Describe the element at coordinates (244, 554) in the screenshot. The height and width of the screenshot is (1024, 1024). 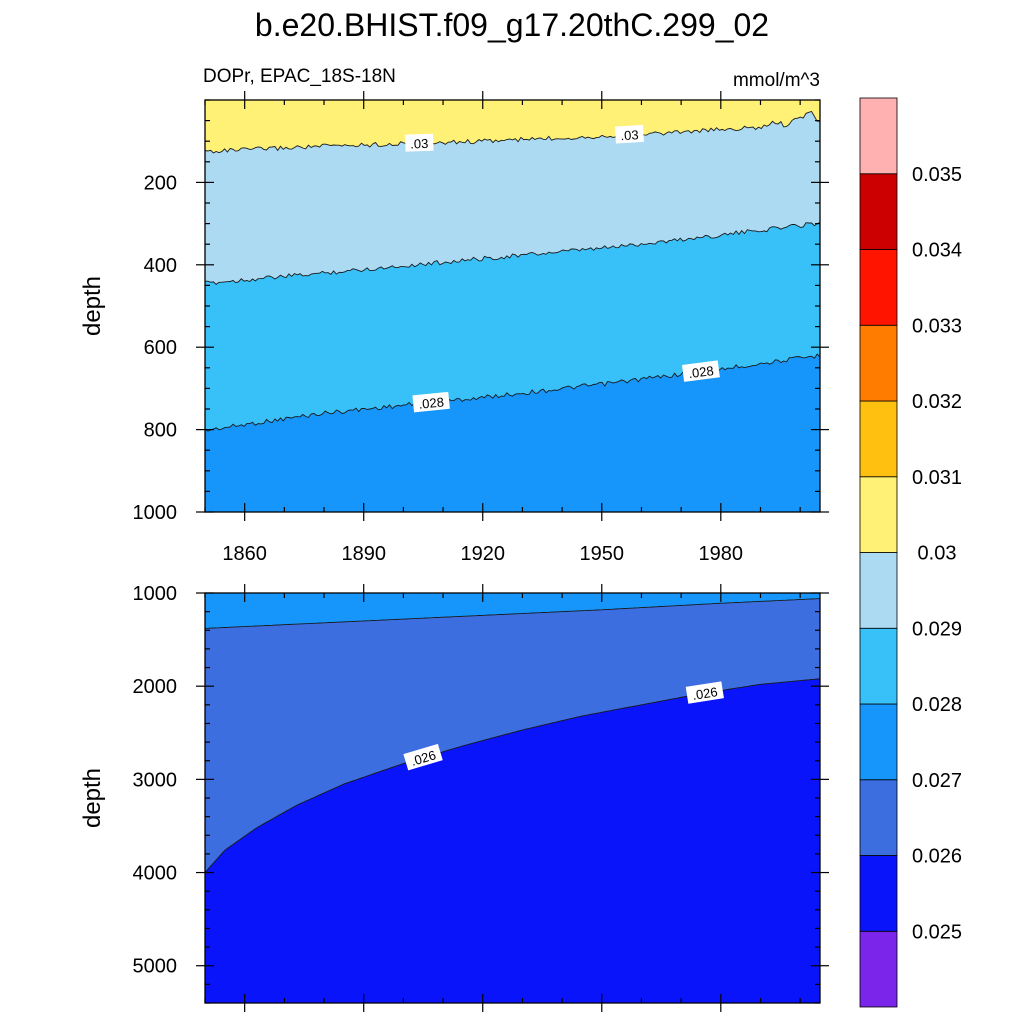
I see `x-tick-label: 1860` at that location.